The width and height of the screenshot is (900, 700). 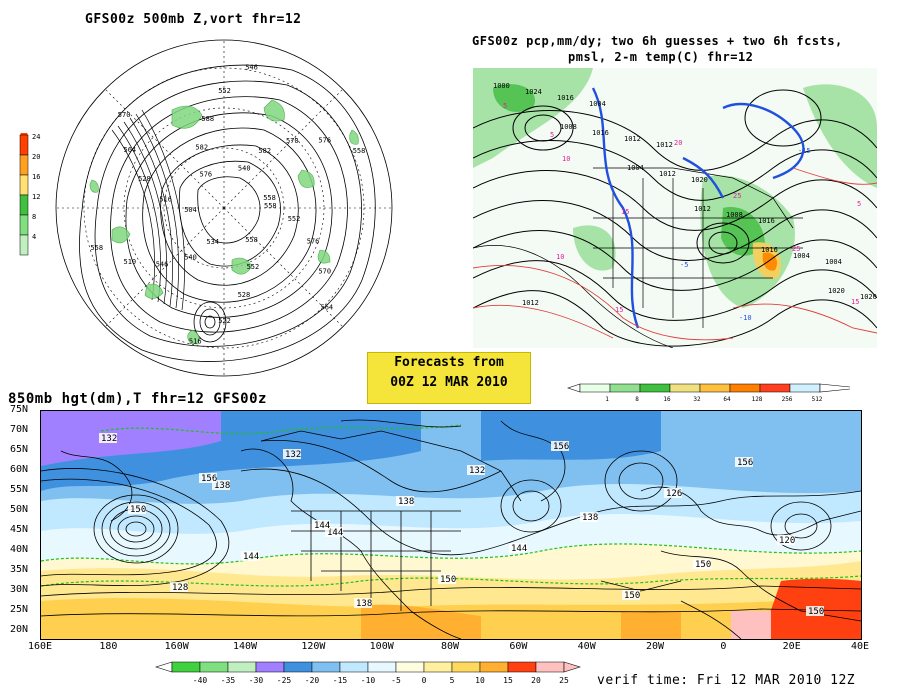 What do you see at coordinates (19, 429) in the screenshot?
I see `latitude-tick-label: 70N` at bounding box center [19, 429].